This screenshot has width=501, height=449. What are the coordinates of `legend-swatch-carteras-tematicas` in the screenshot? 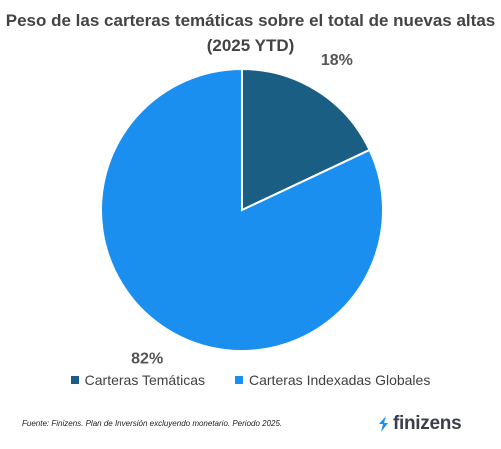 It's located at (74, 380).